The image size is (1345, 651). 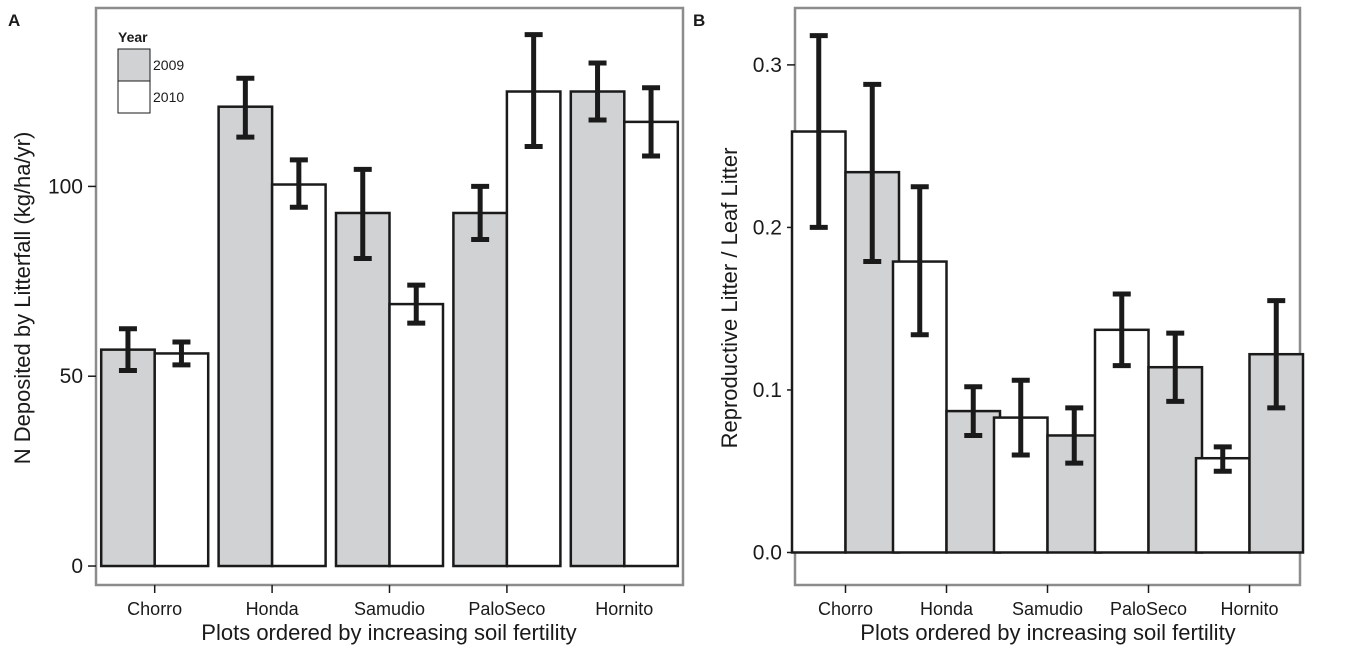 I want to click on panel-b-y-tick-label: 0.1, so click(x=767, y=390).